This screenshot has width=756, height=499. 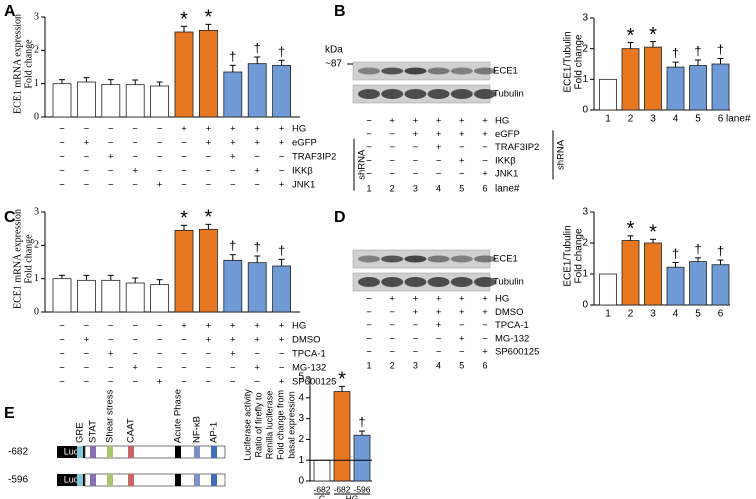 What do you see at coordinates (698, 119) in the screenshot?
I see `x-tick-label: 5` at bounding box center [698, 119].